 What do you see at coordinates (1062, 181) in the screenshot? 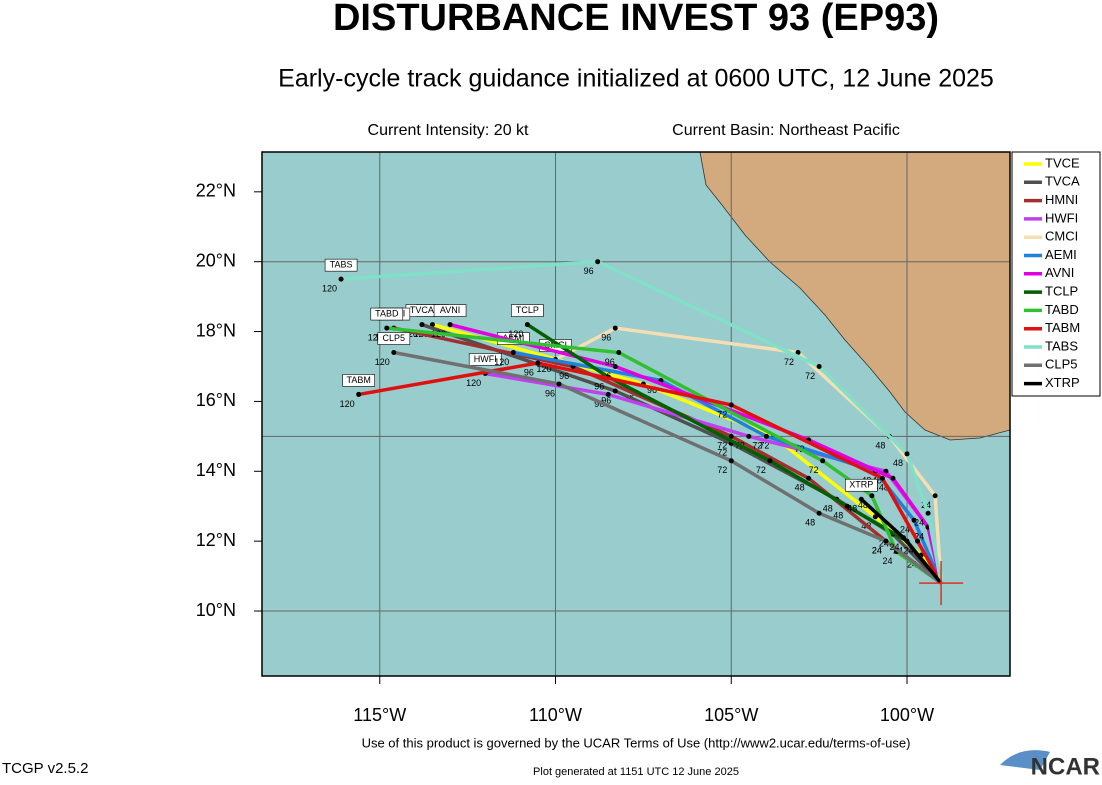
I see `legend-label: TVCA` at bounding box center [1062, 181].